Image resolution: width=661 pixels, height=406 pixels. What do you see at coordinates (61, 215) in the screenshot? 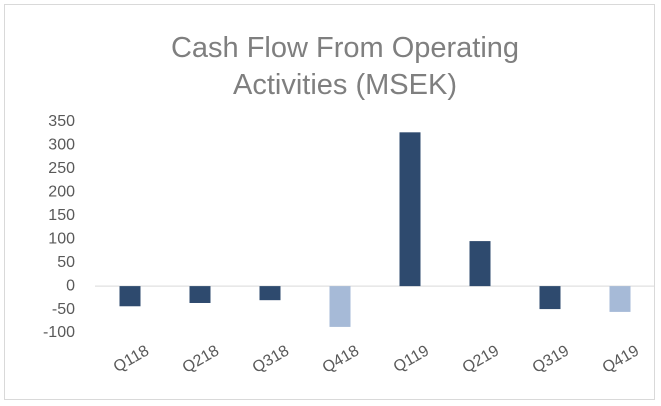
I see `y-tick-label: 150` at bounding box center [61, 215].